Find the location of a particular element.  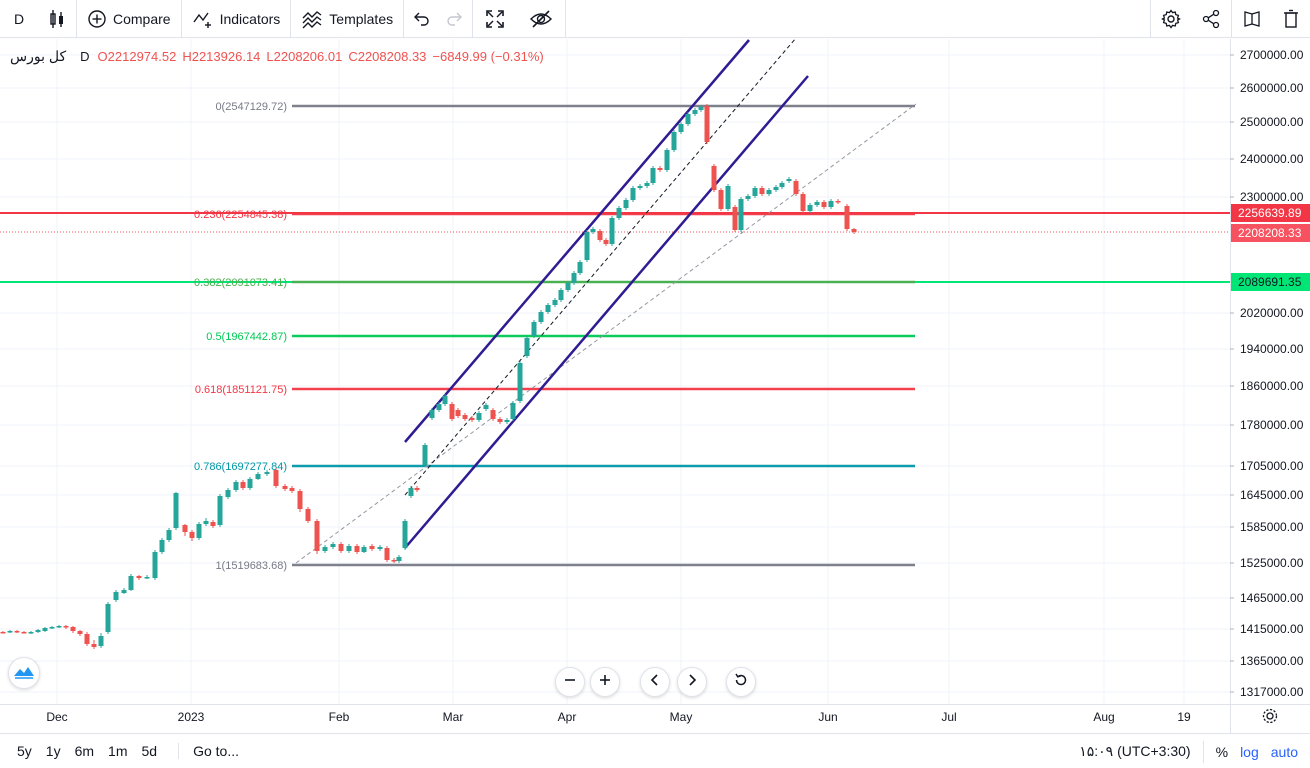

price-tick-label: 1465000.00 is located at coordinates (1272, 598).